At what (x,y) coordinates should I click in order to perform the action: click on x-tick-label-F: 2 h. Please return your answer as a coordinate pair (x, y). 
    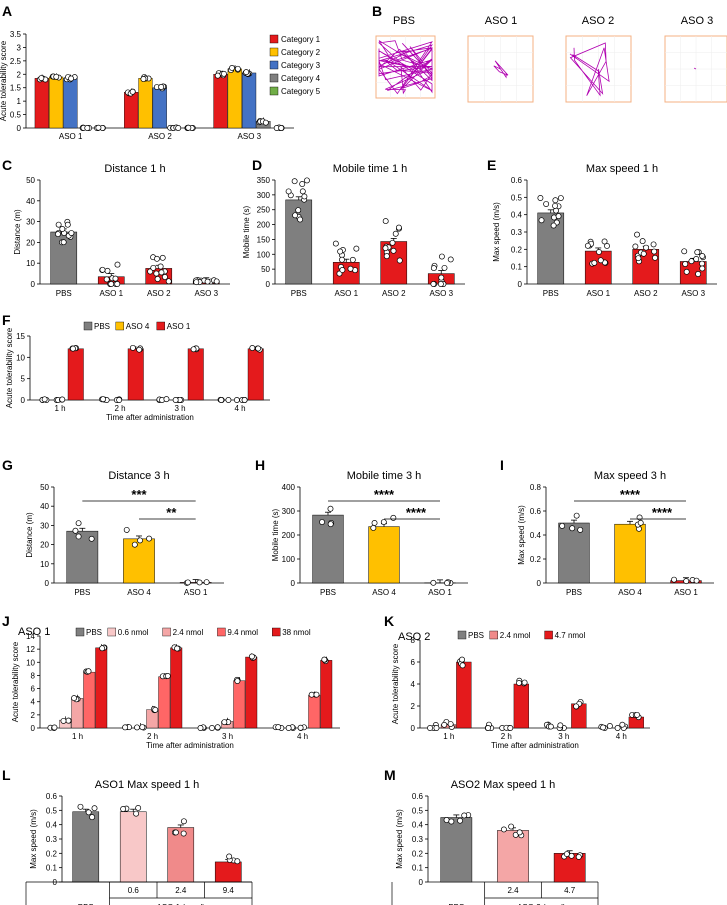
    Looking at the image, I should click on (119, 408).